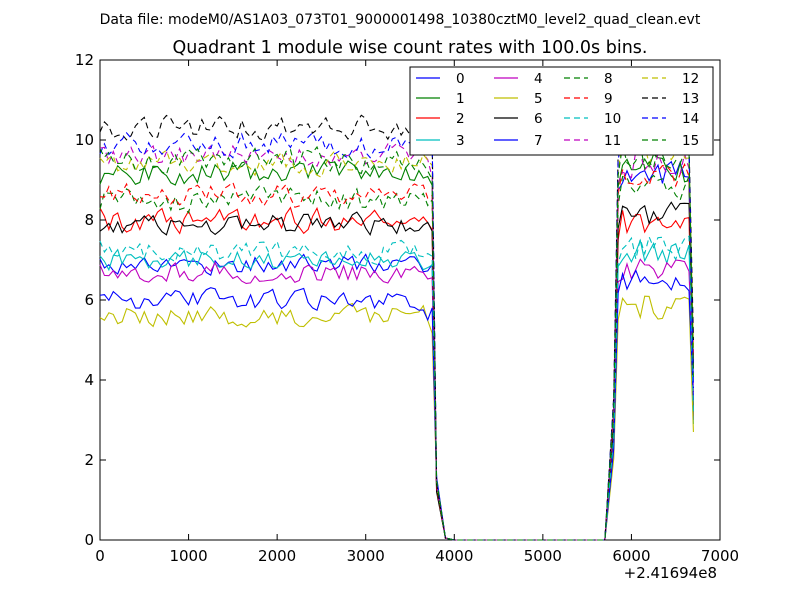  What do you see at coordinates (720, 556) in the screenshot?
I see `x-tick-label-7000: 7000` at bounding box center [720, 556].